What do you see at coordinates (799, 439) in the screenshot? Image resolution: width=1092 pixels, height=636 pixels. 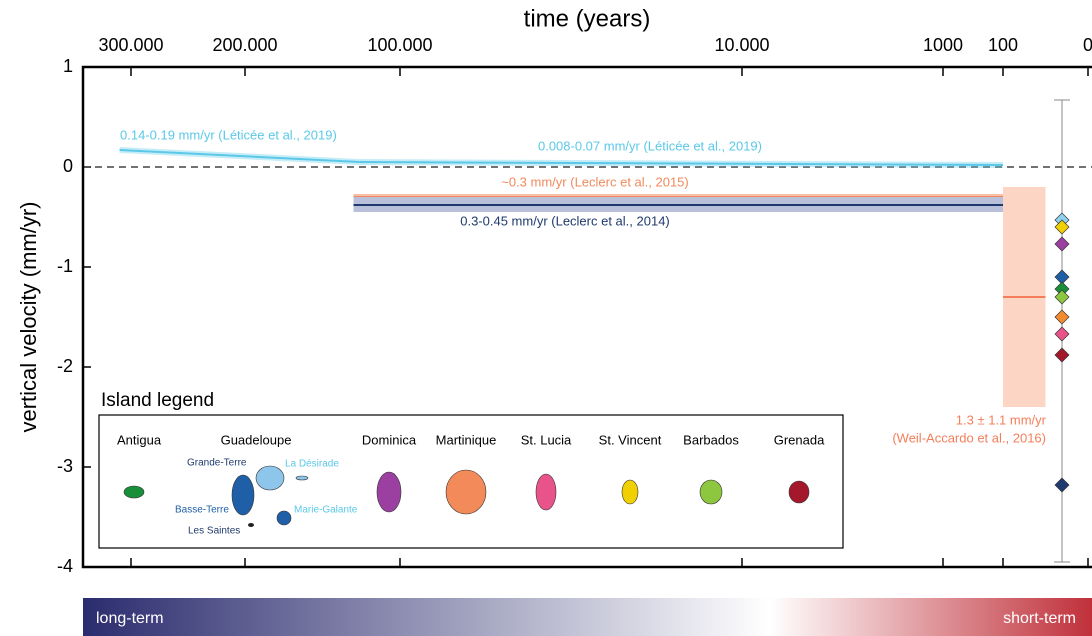 I see `island-name: Grenada` at bounding box center [799, 439].